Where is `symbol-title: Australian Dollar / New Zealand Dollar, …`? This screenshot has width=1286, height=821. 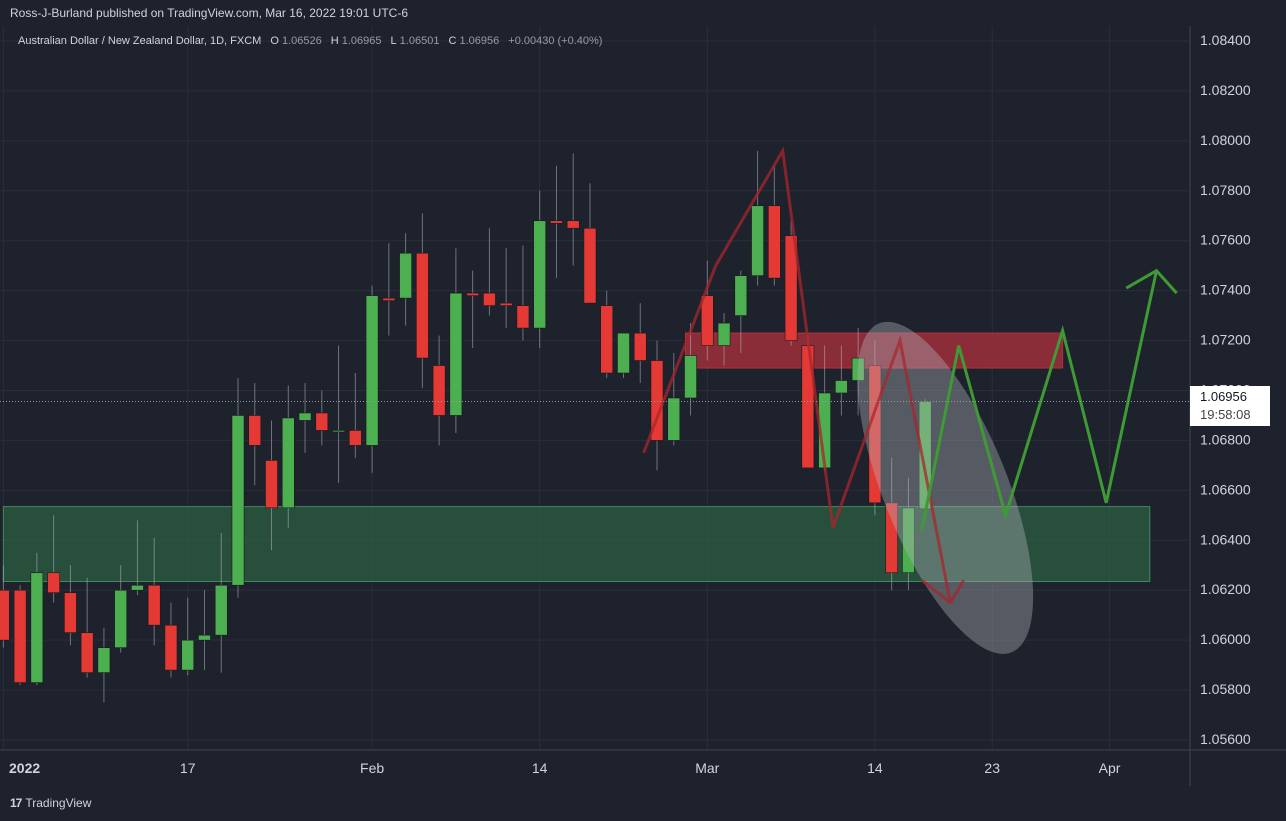
symbol-title: Australian Dollar / New Zealand Dollar, … is located at coordinates (140, 41).